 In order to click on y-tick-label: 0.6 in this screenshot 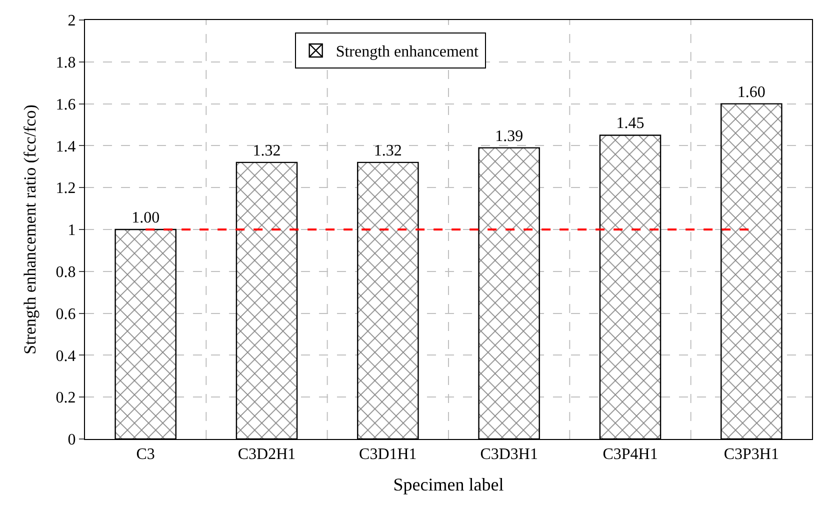, I will do `click(66, 314)`.